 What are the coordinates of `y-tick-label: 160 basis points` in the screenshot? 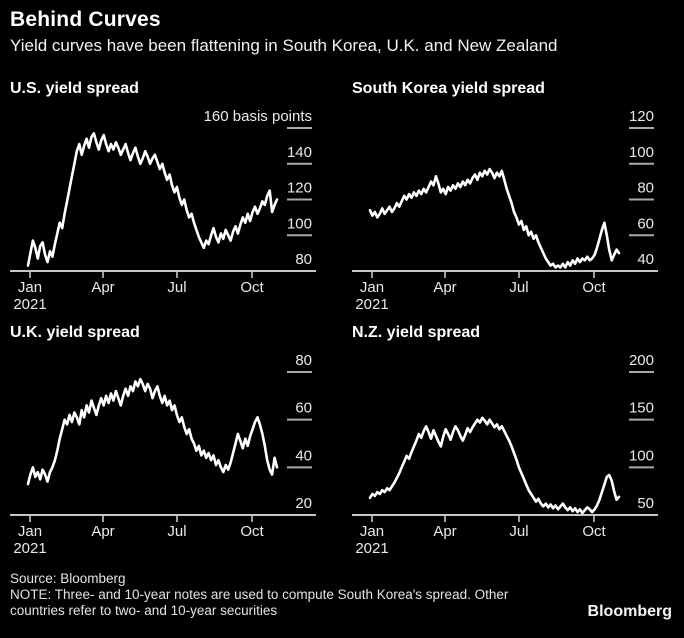 It's located at (258, 116).